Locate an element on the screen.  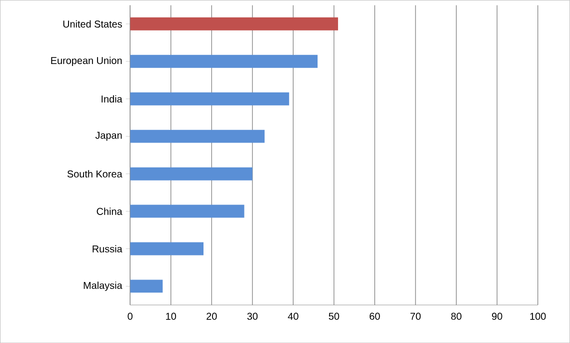
x-tick-label: 80 is located at coordinates (456, 316).